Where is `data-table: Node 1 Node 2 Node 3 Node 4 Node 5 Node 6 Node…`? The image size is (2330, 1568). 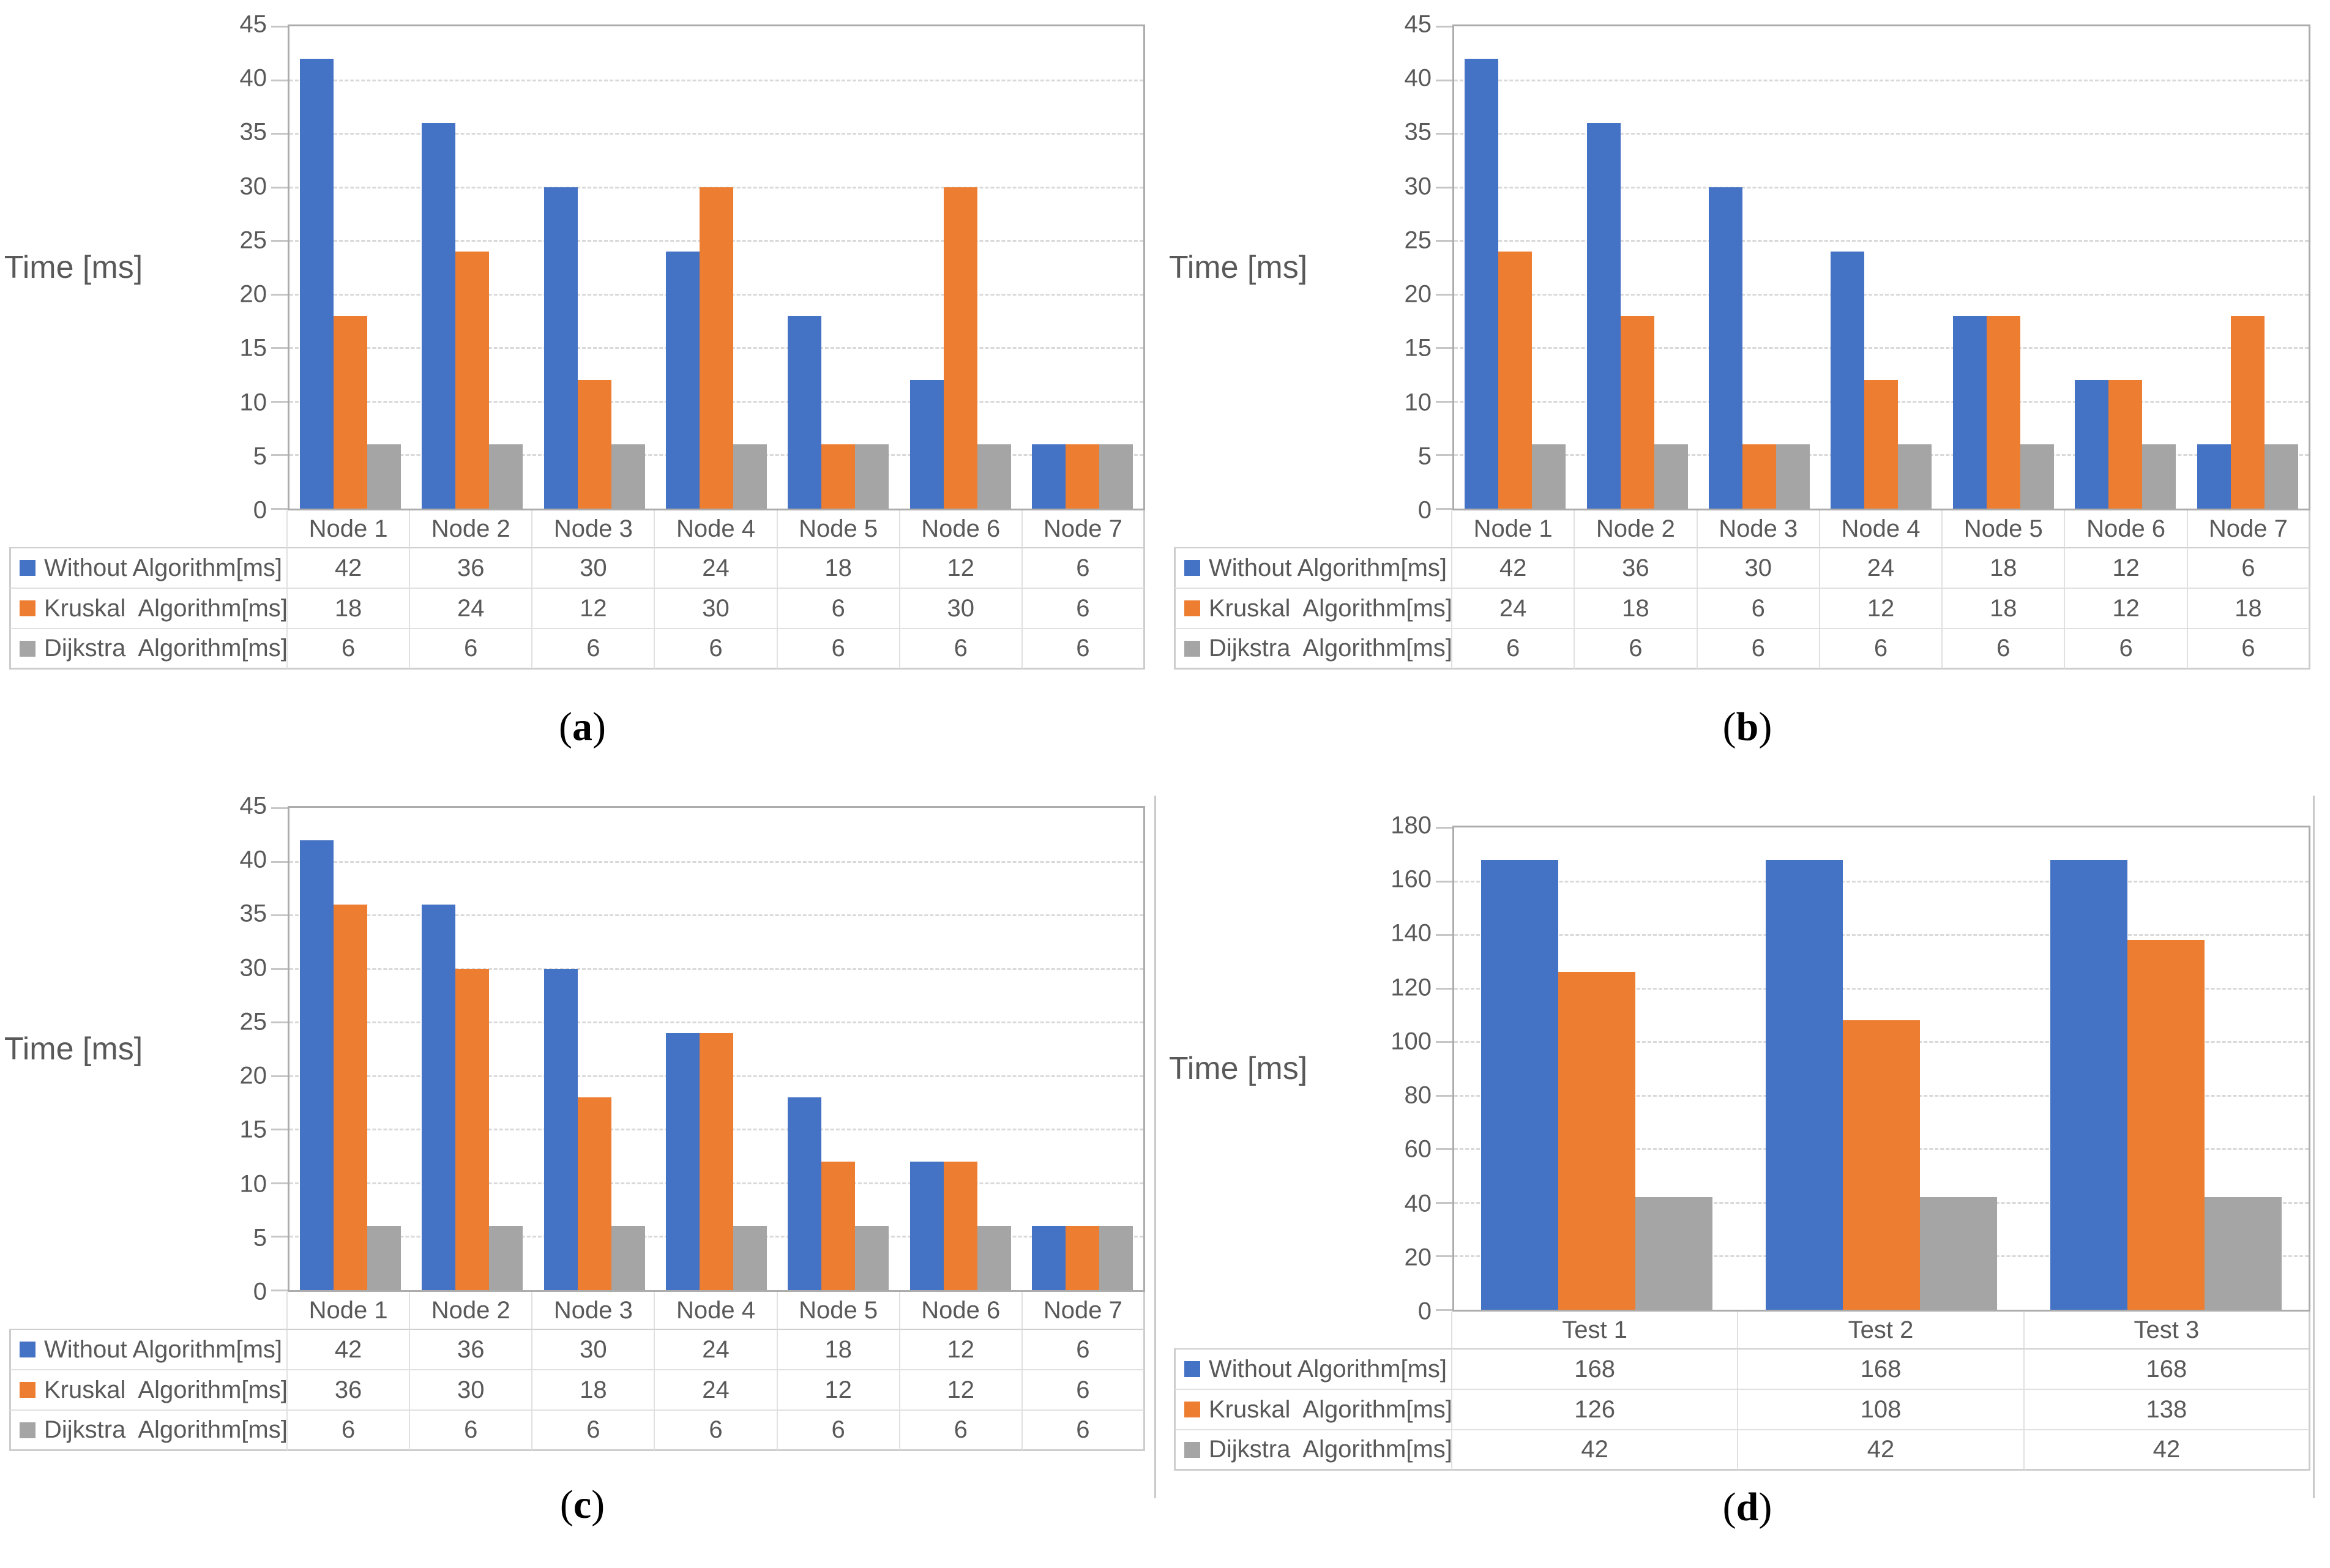
data-table: Node 1 Node 2 Node 3 Node 4 Node 5 Node 6 Node… is located at coordinates (577, 1371).